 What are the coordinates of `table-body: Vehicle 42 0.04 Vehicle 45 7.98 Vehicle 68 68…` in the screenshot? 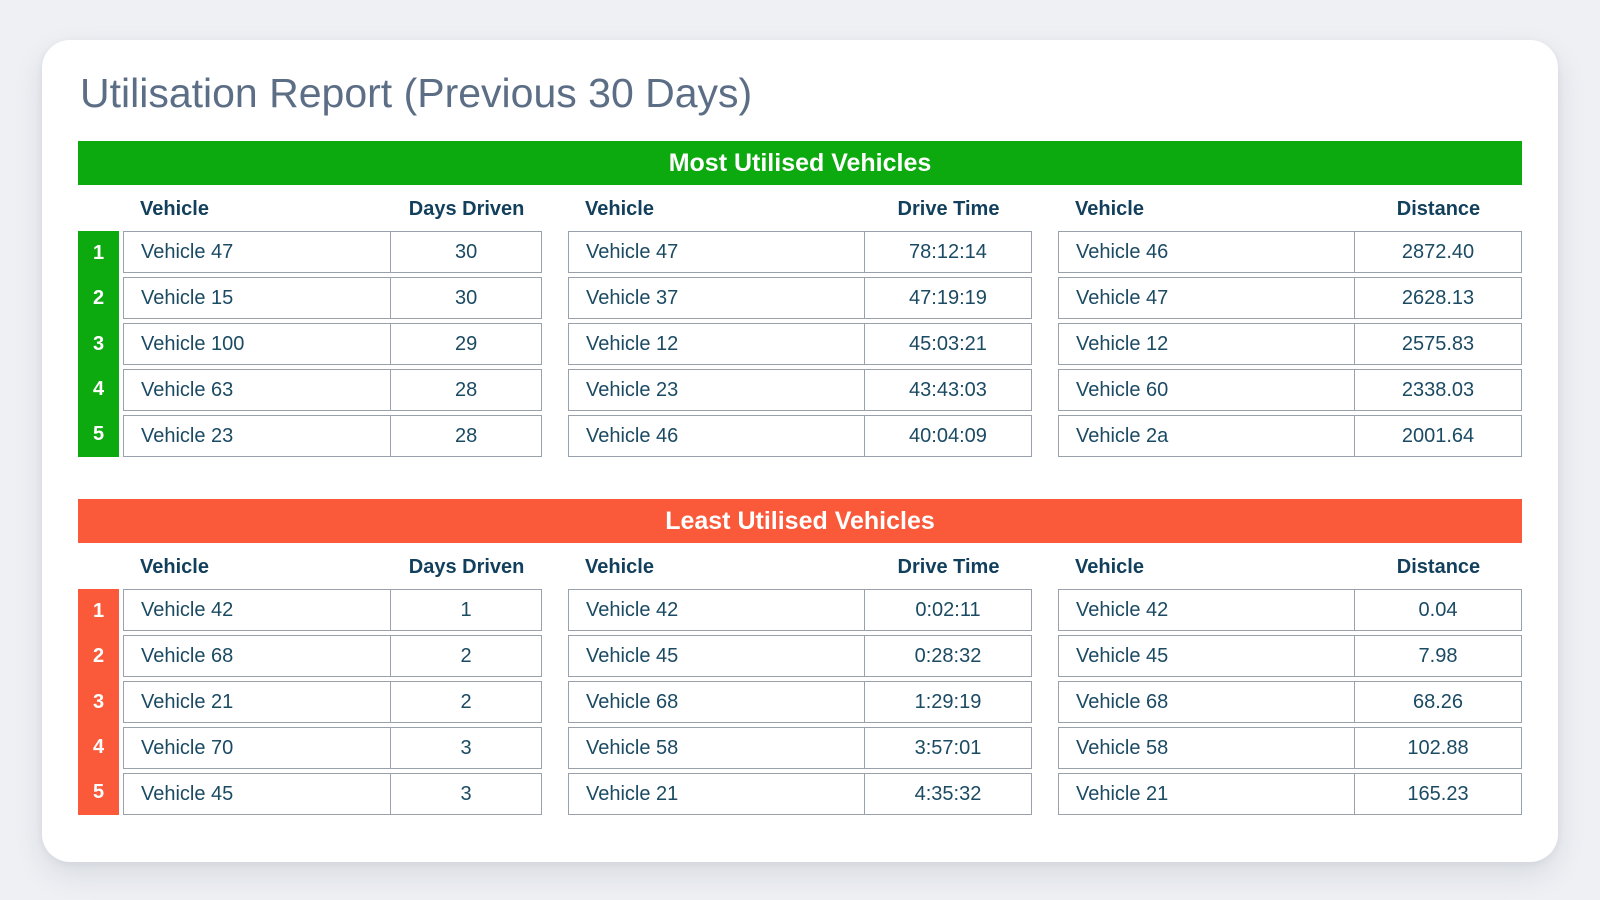 It's located at (1290, 702).